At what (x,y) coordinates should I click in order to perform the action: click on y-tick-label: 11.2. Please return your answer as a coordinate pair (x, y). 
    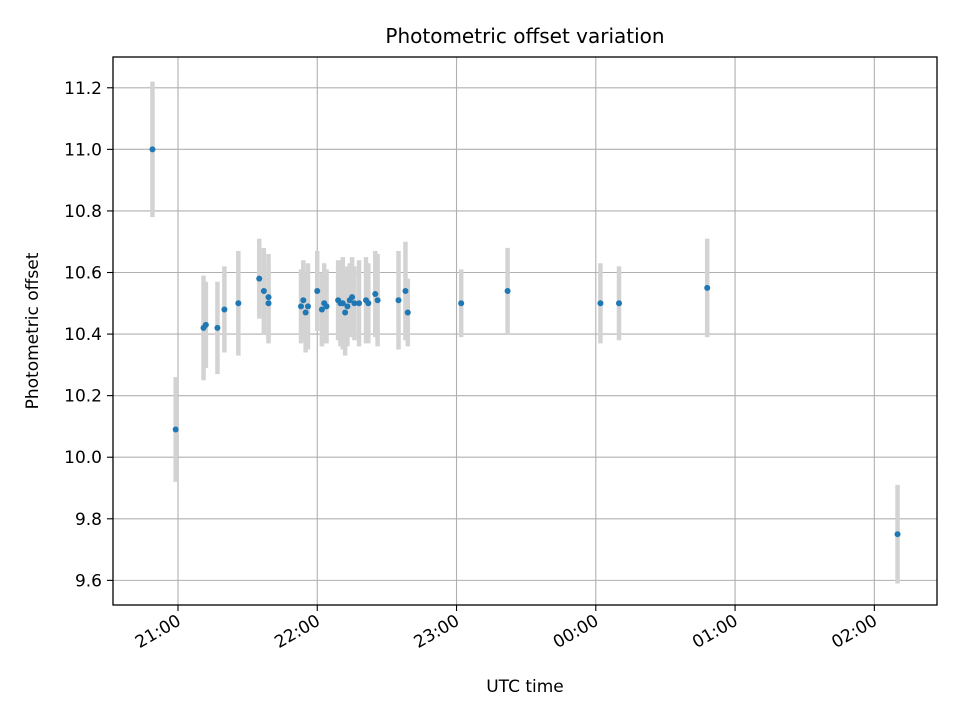
    Looking at the image, I should click on (83, 89).